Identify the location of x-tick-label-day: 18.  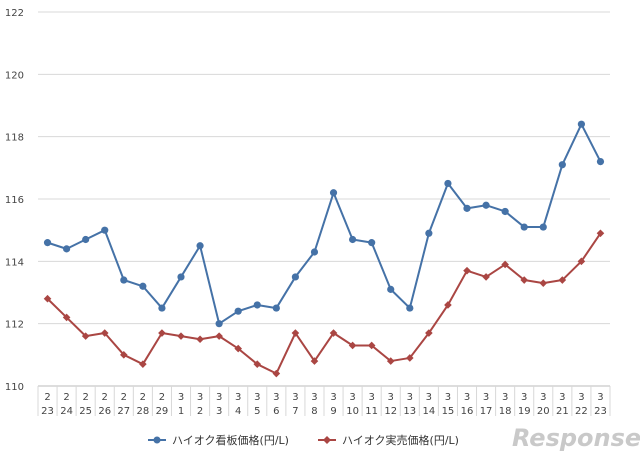
(505, 411).